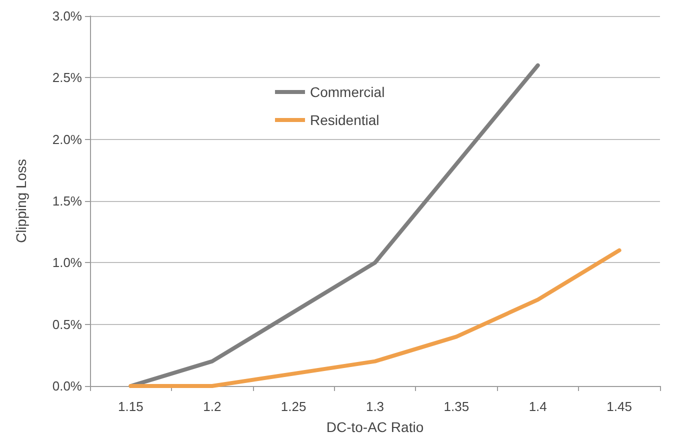  What do you see at coordinates (619, 406) in the screenshot?
I see `x-tick-label: 1.45` at bounding box center [619, 406].